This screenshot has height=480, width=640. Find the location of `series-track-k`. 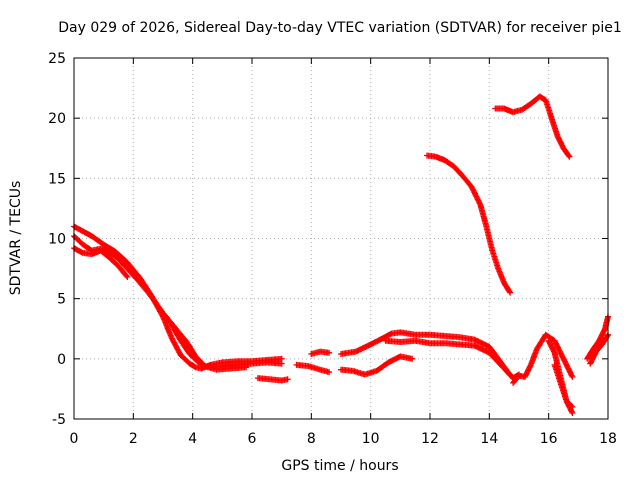

series-track-k is located at coordinates (469, 224).